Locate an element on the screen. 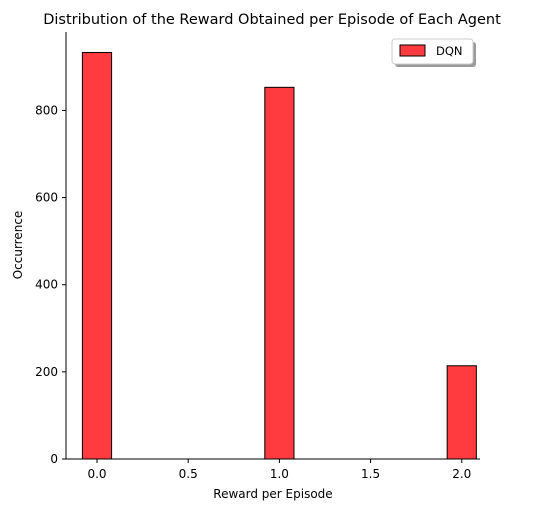 This screenshot has height=516, width=544. y-tick-label: 800 is located at coordinates (46, 110).